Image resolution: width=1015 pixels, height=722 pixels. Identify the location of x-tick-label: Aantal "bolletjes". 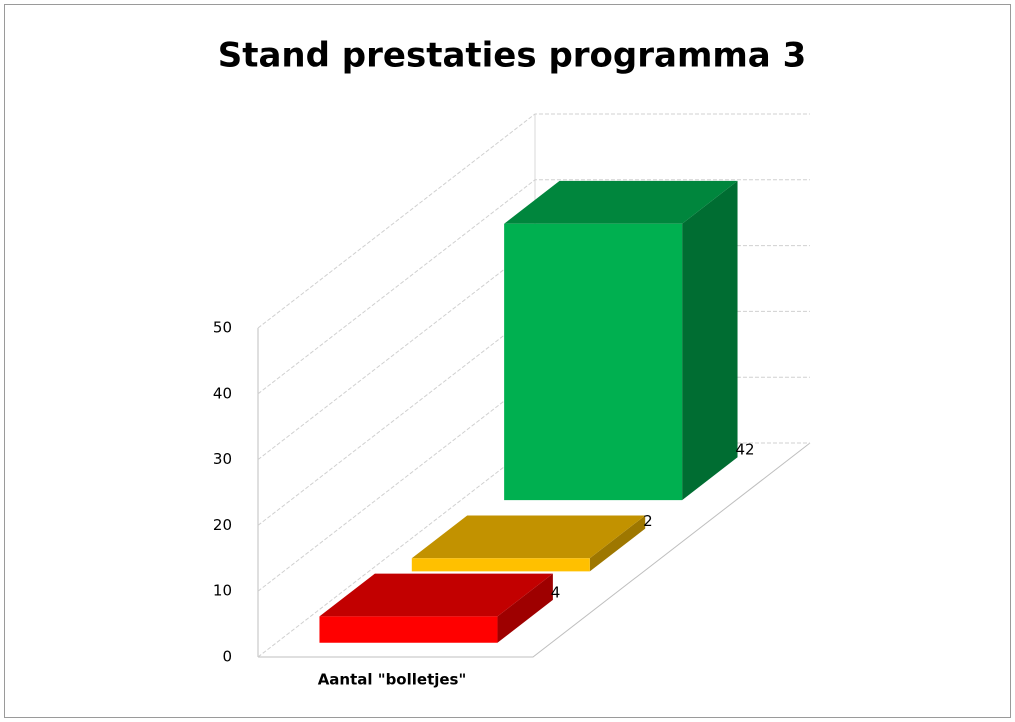
(392, 680).